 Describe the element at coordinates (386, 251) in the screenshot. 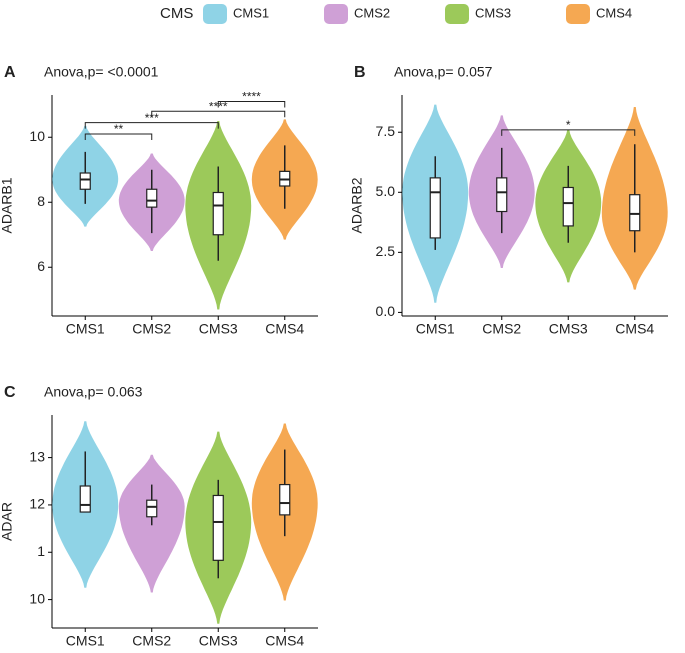

I see `y-tick-label: 2.5` at that location.